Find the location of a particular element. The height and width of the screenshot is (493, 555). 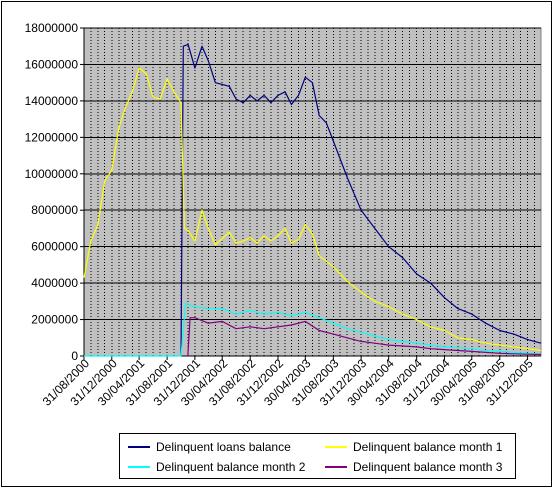

y-tick-label: 12000000 is located at coordinates (52, 137).